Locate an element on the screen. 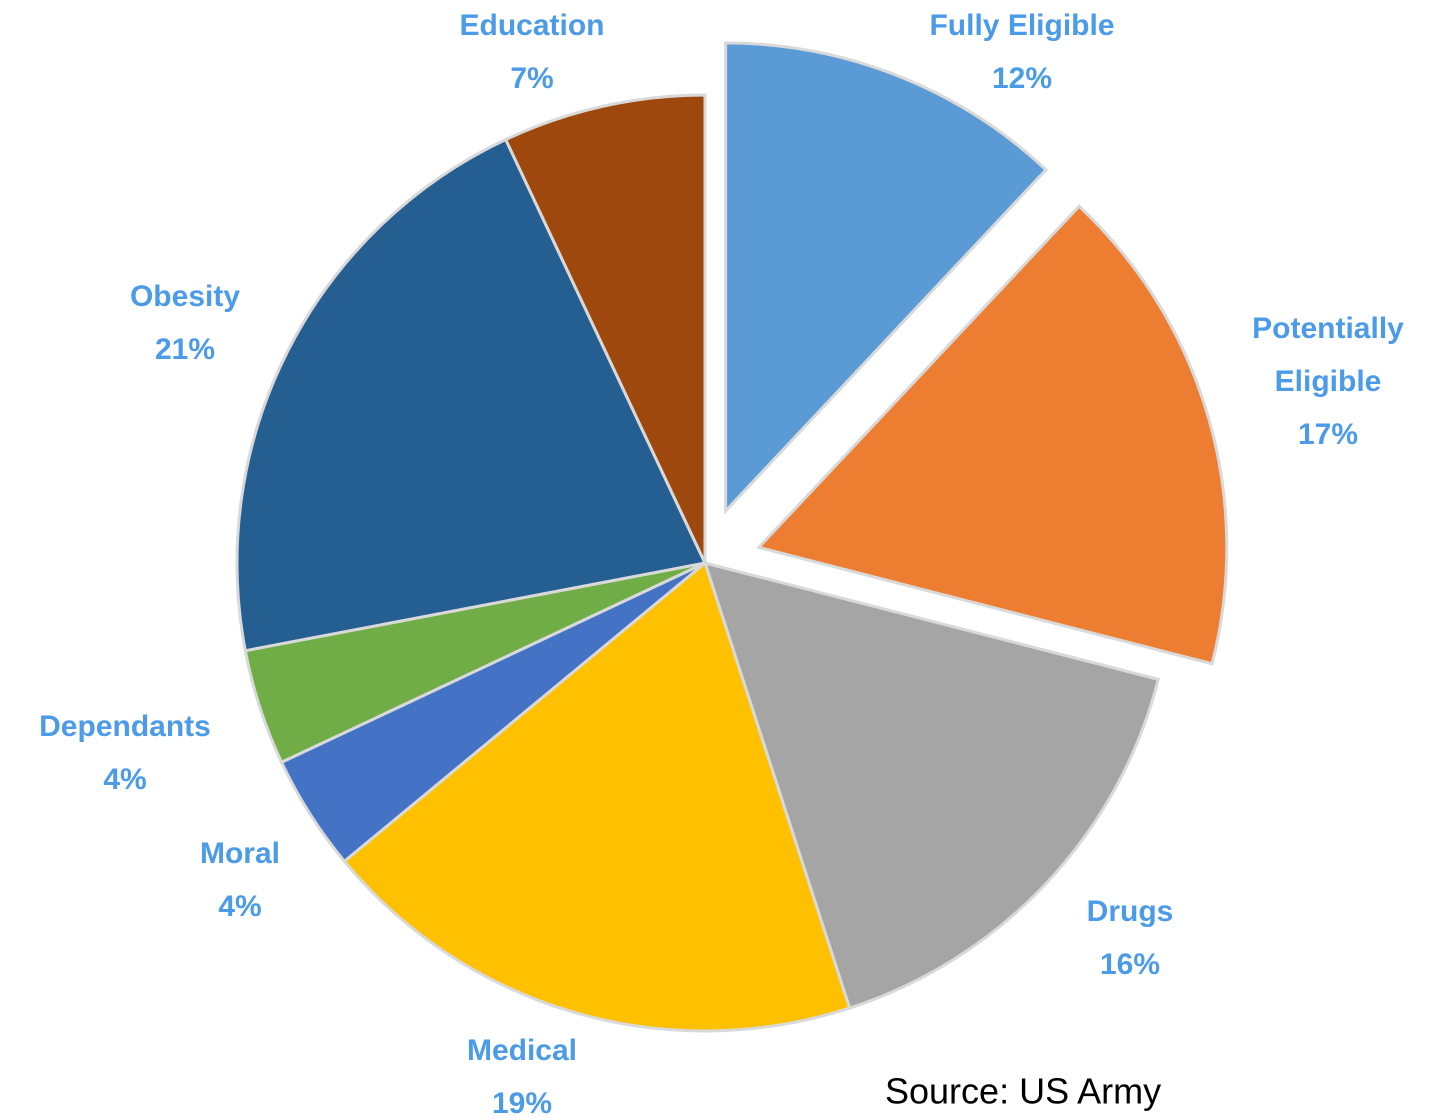  slice-value-label: 7% is located at coordinates (531, 78).